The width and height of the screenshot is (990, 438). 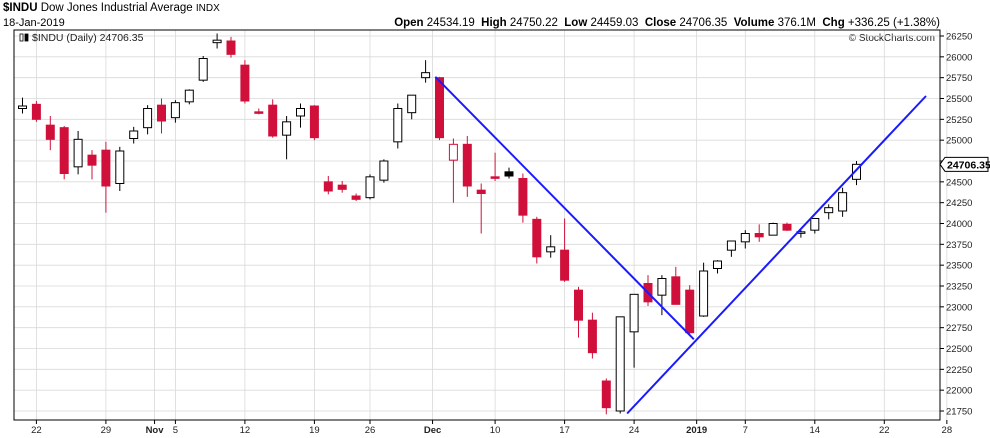 What do you see at coordinates (116, 8) in the screenshot?
I see `index-name: Dow Jones Industrial Average` at bounding box center [116, 8].